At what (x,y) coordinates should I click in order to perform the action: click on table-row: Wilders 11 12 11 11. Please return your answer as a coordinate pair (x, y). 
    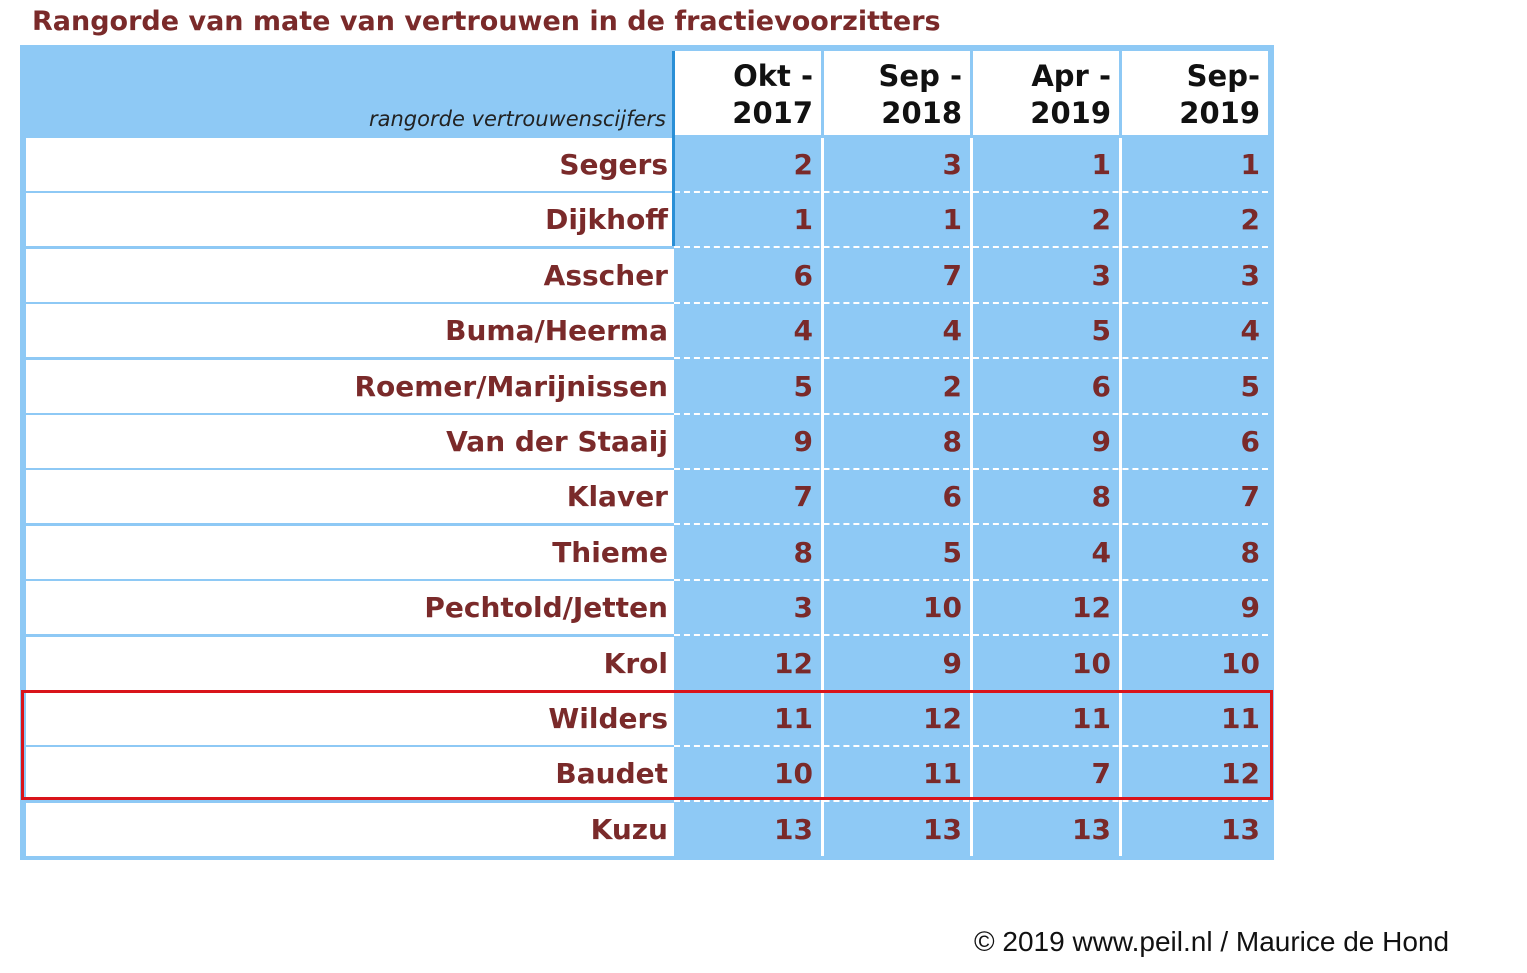
    Looking at the image, I should click on (650, 718).